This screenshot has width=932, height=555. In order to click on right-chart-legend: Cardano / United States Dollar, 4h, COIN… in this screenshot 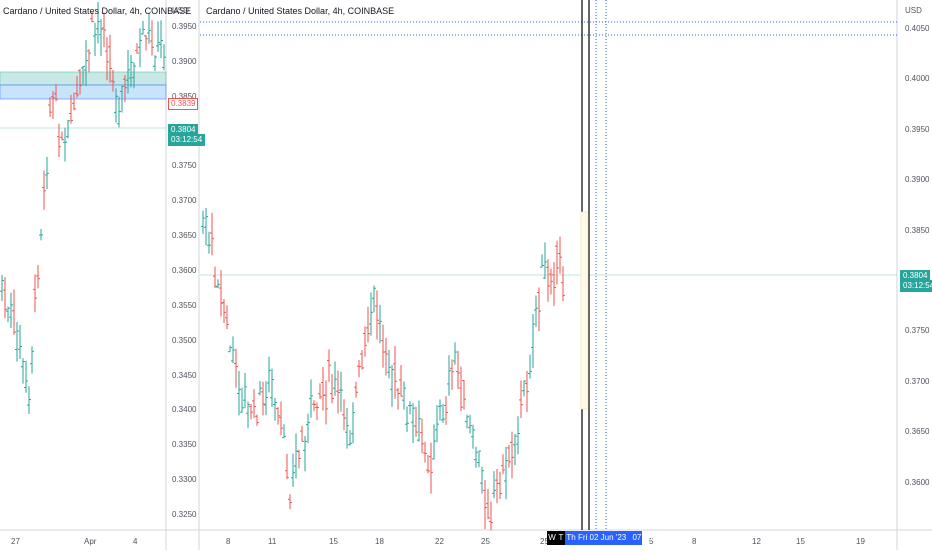, I will do `click(300, 11)`.